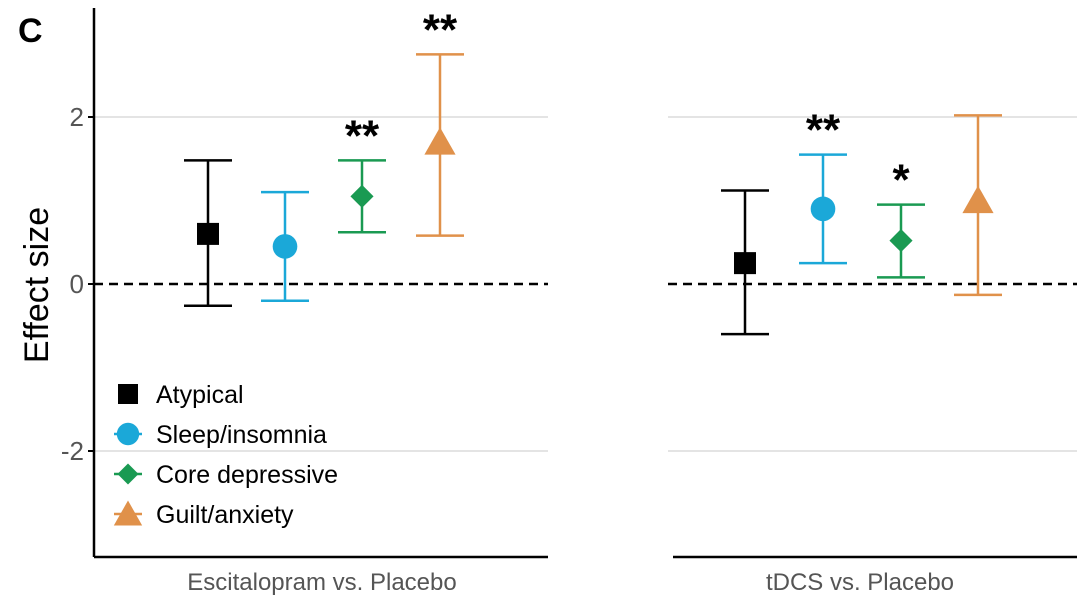 The width and height of the screenshot is (1077, 602). I want to click on x-axis-label: Escitalopram vs. Placebo, so click(321, 582).